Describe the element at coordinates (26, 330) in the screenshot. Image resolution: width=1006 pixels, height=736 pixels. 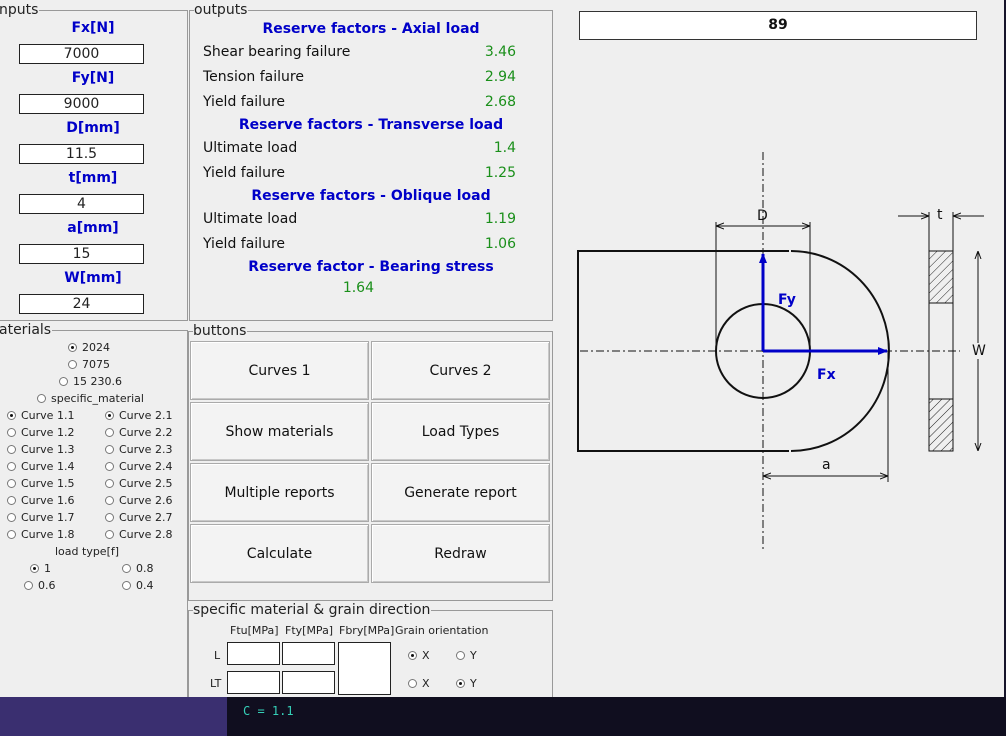
I see `materials-panel-title: aterials` at that location.